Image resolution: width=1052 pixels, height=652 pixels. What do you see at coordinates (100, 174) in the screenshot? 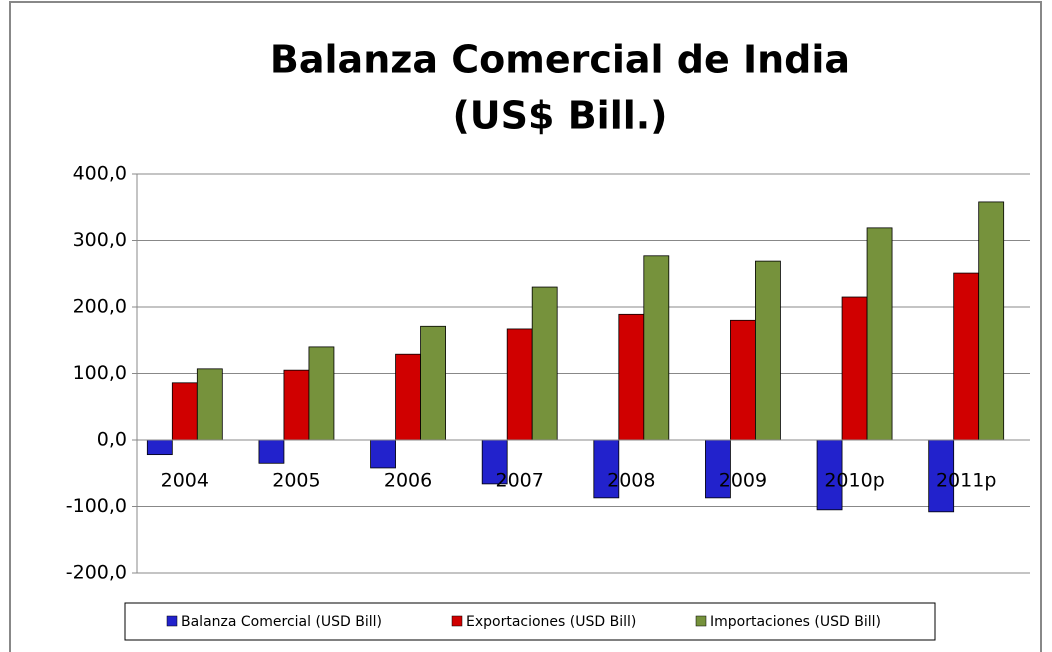
I see `y-tick-label: 400,0` at bounding box center [100, 174].